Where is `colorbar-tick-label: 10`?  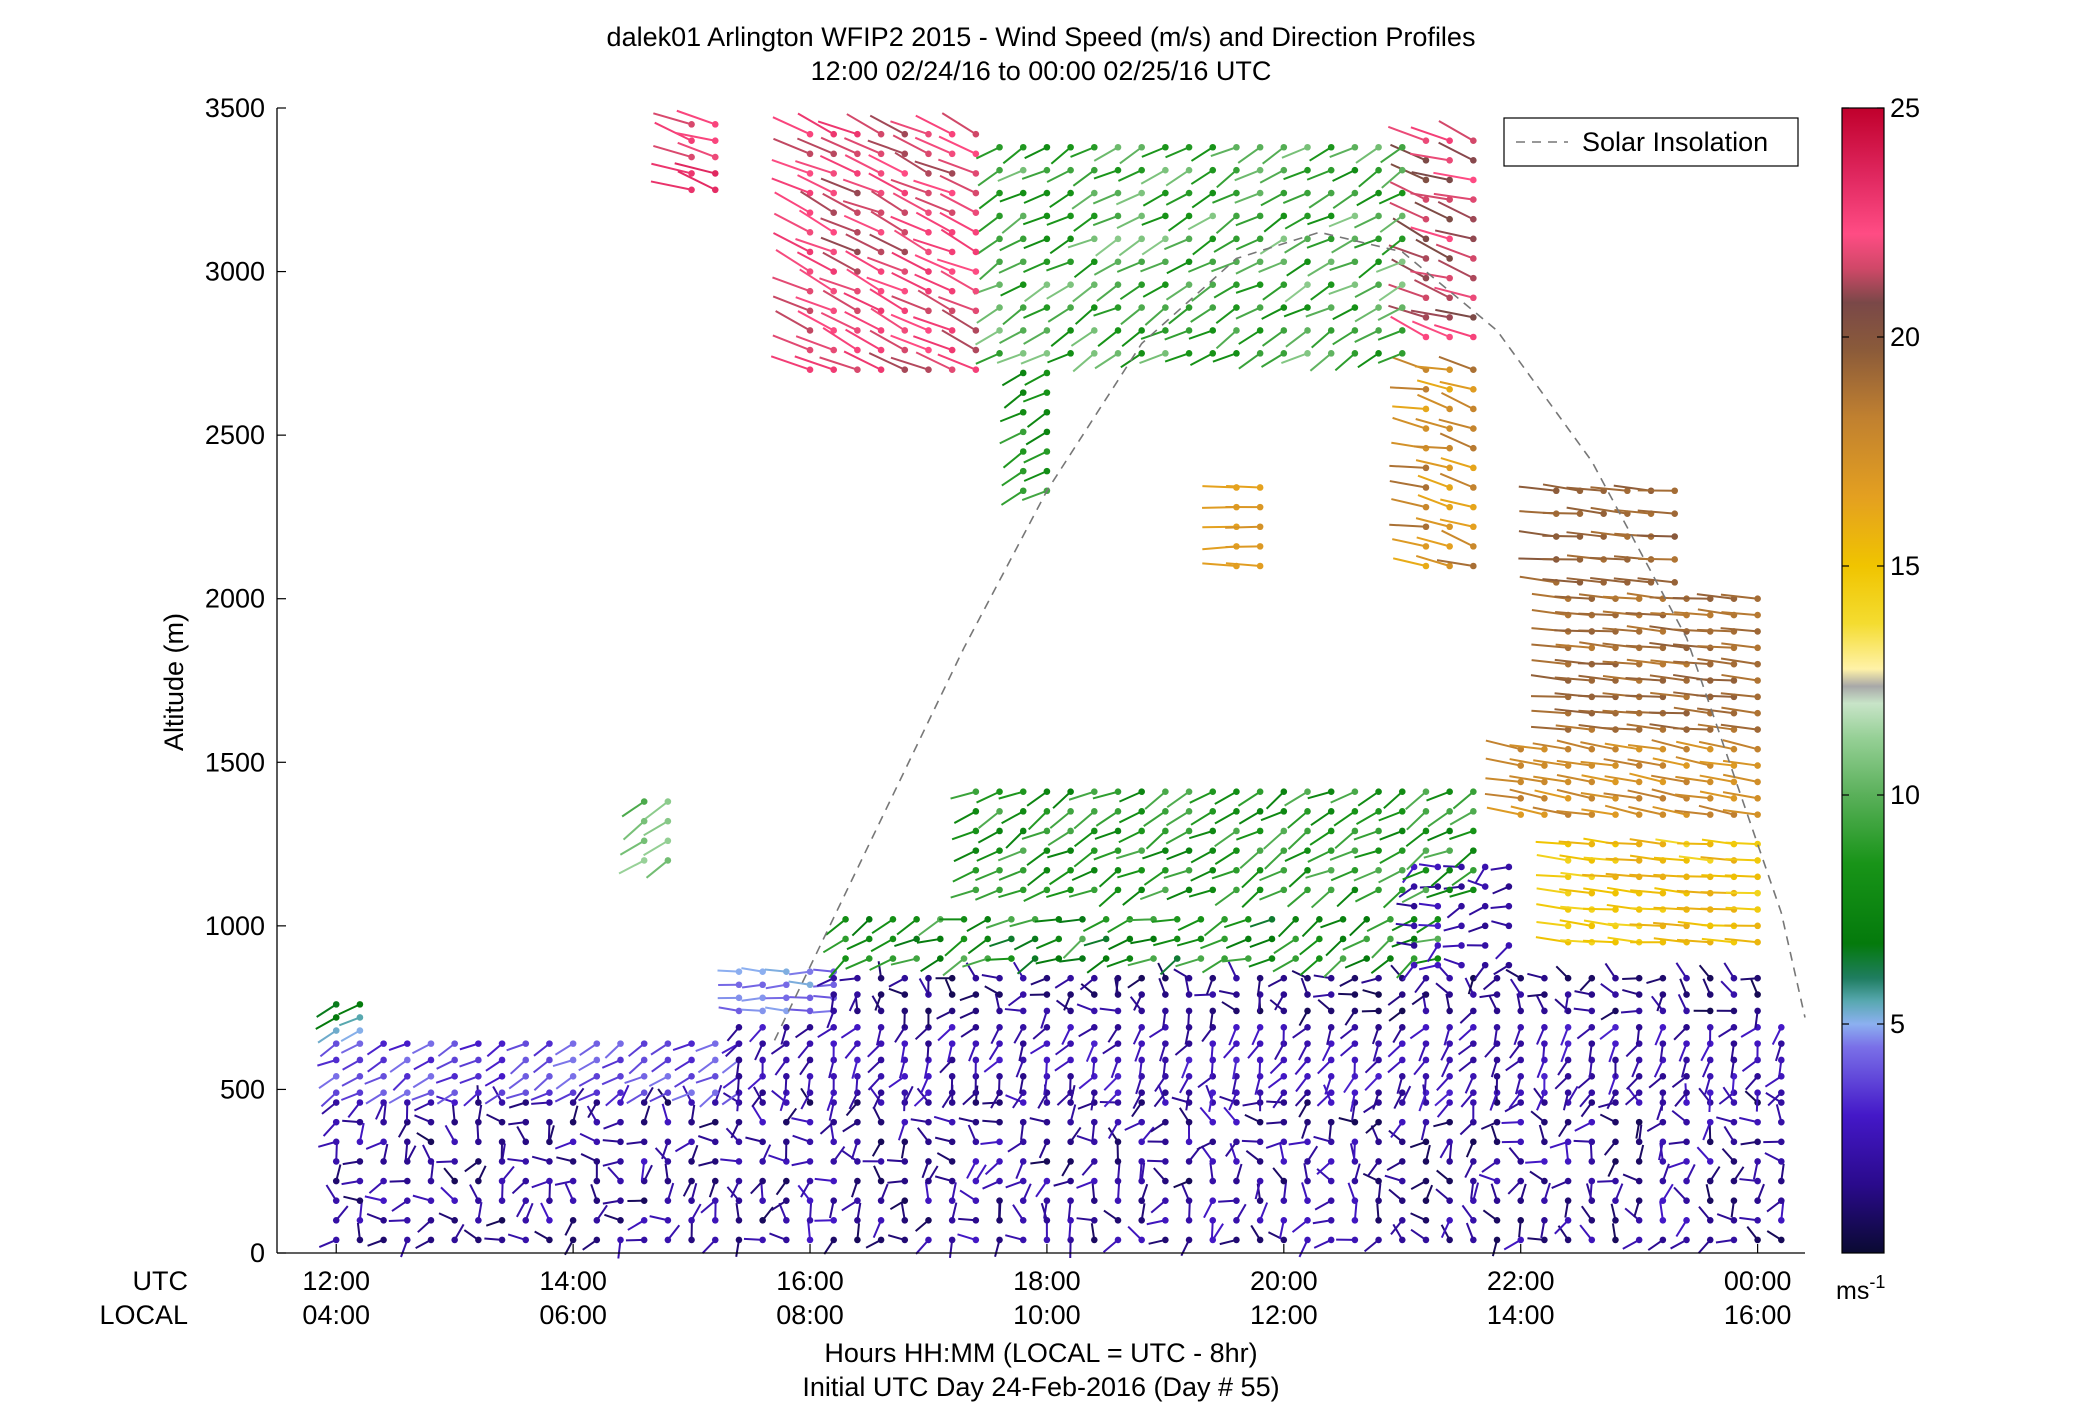
colorbar-tick-label: 10 is located at coordinates (1905, 795).